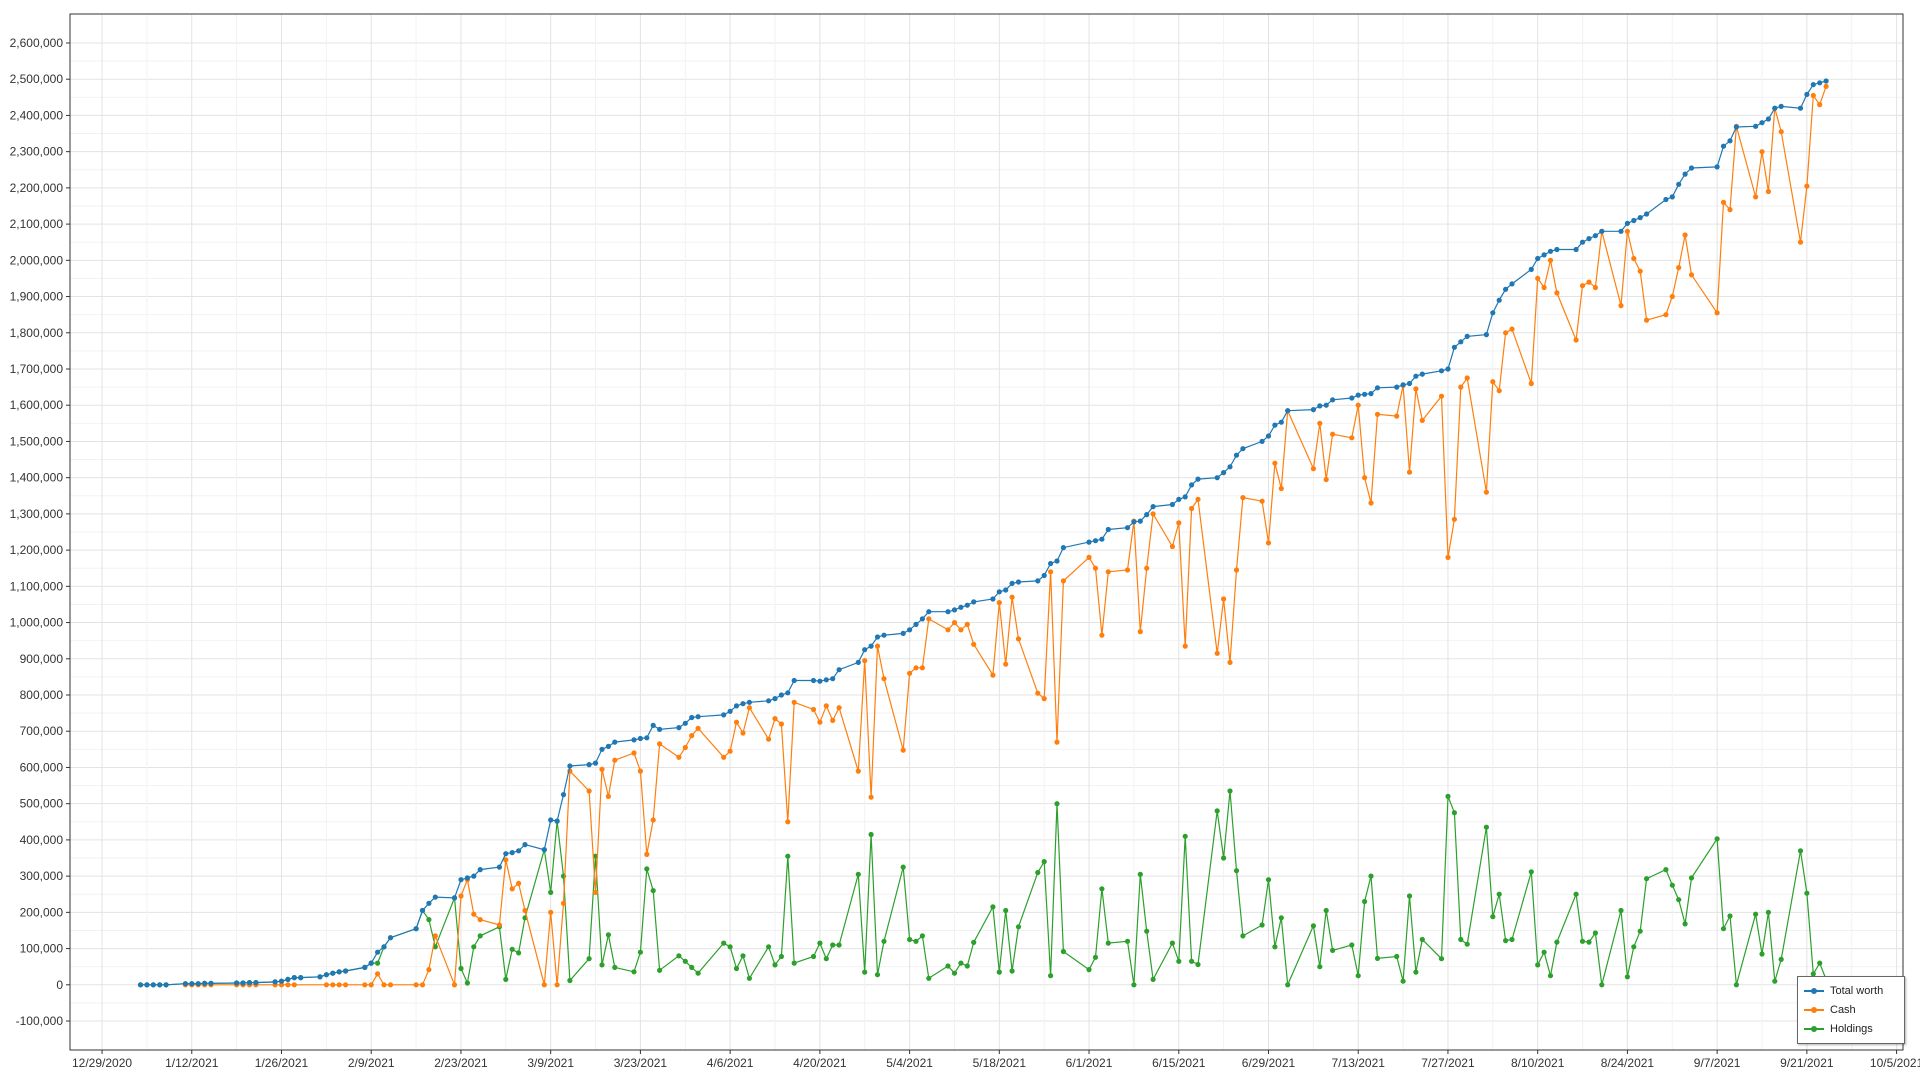 Image resolution: width=1920 pixels, height=1085 pixels. I want to click on y-tick-label: 500,000, so click(42, 804).